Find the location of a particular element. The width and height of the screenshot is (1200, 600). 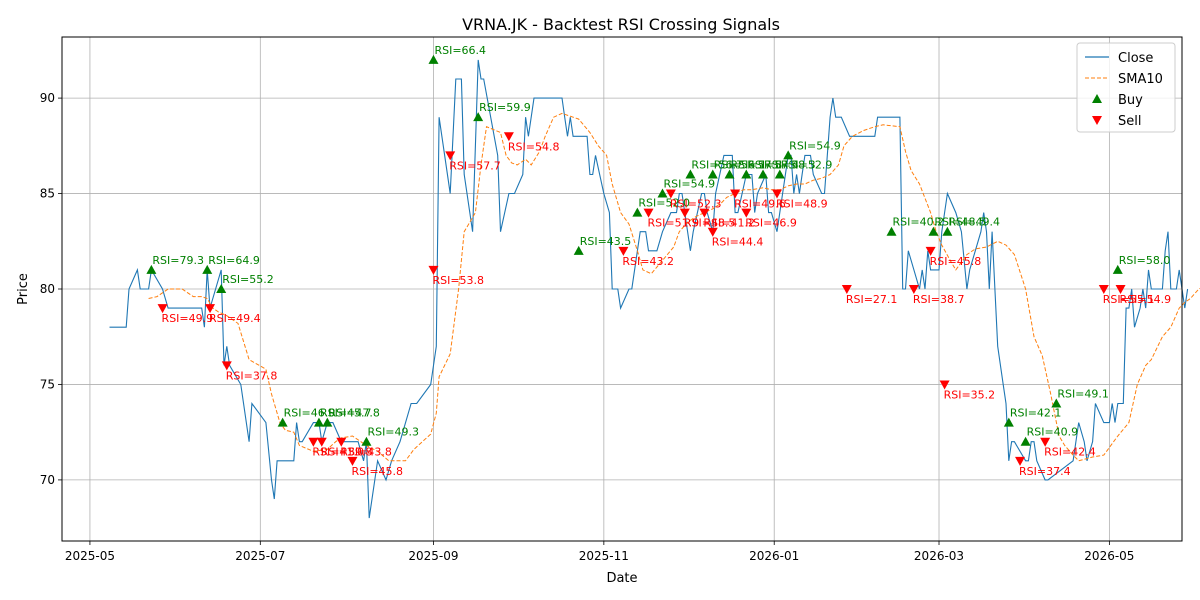

sell-annotation: RSI=51.9 is located at coordinates (674, 223).